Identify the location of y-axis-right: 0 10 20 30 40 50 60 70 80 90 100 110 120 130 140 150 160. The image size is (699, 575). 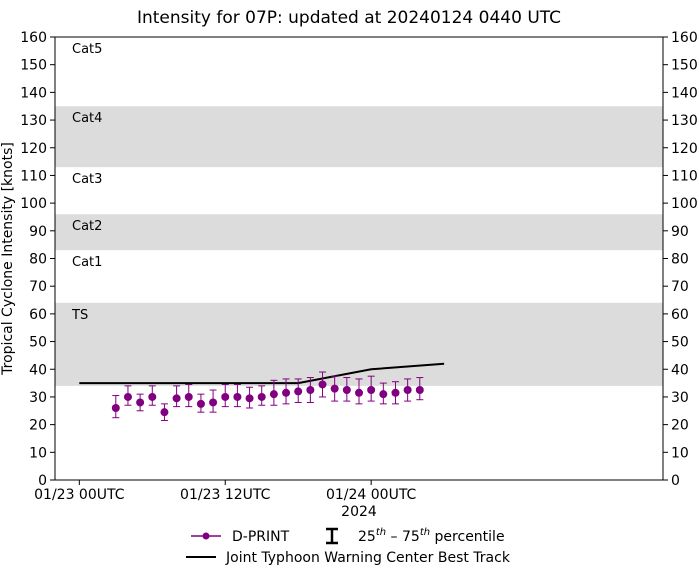
(680, 259).